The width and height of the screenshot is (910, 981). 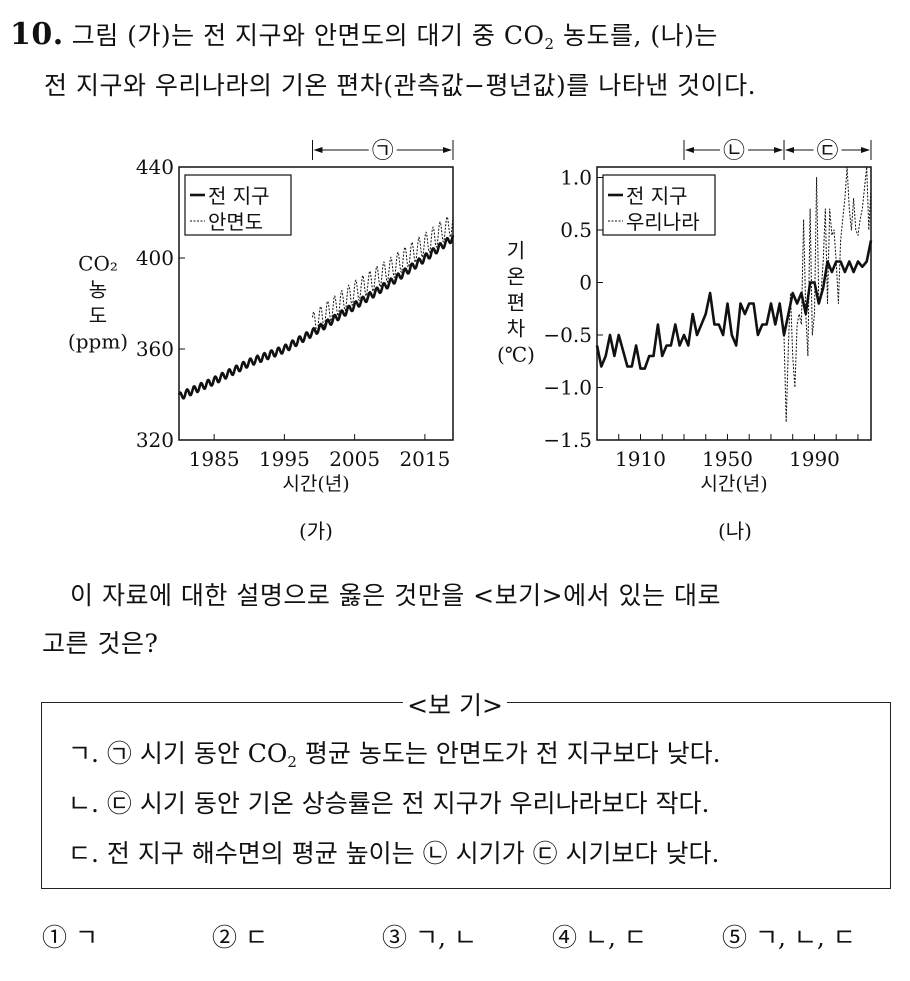 I want to click on y-axis-label: CO₂, so click(x=98, y=264).